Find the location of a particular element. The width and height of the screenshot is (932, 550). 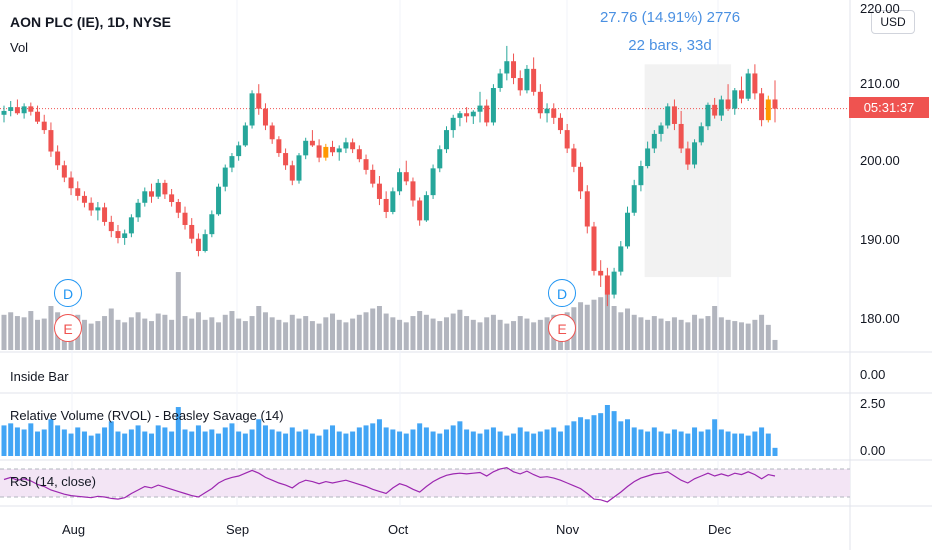

currency-button: USD is located at coordinates (893, 22).